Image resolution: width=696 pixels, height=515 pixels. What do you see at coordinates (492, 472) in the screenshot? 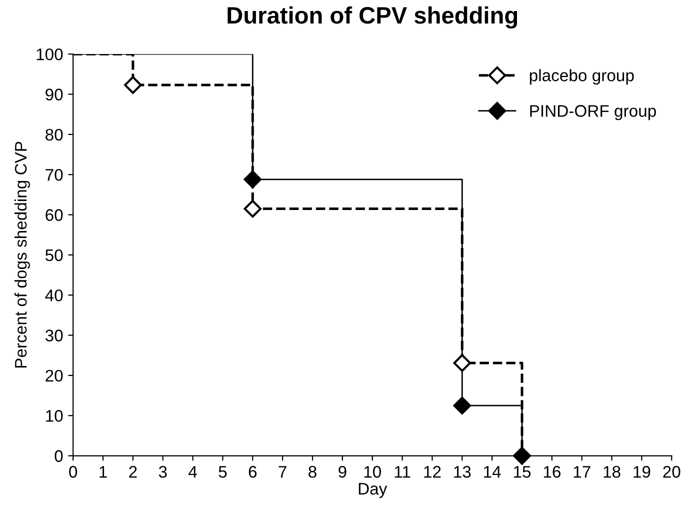
I see `x-tick-label: 14` at bounding box center [492, 472].